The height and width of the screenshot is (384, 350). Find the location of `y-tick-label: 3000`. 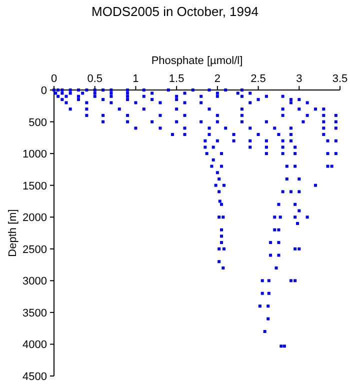

y-tick-label: 3000 is located at coordinates (34, 282).